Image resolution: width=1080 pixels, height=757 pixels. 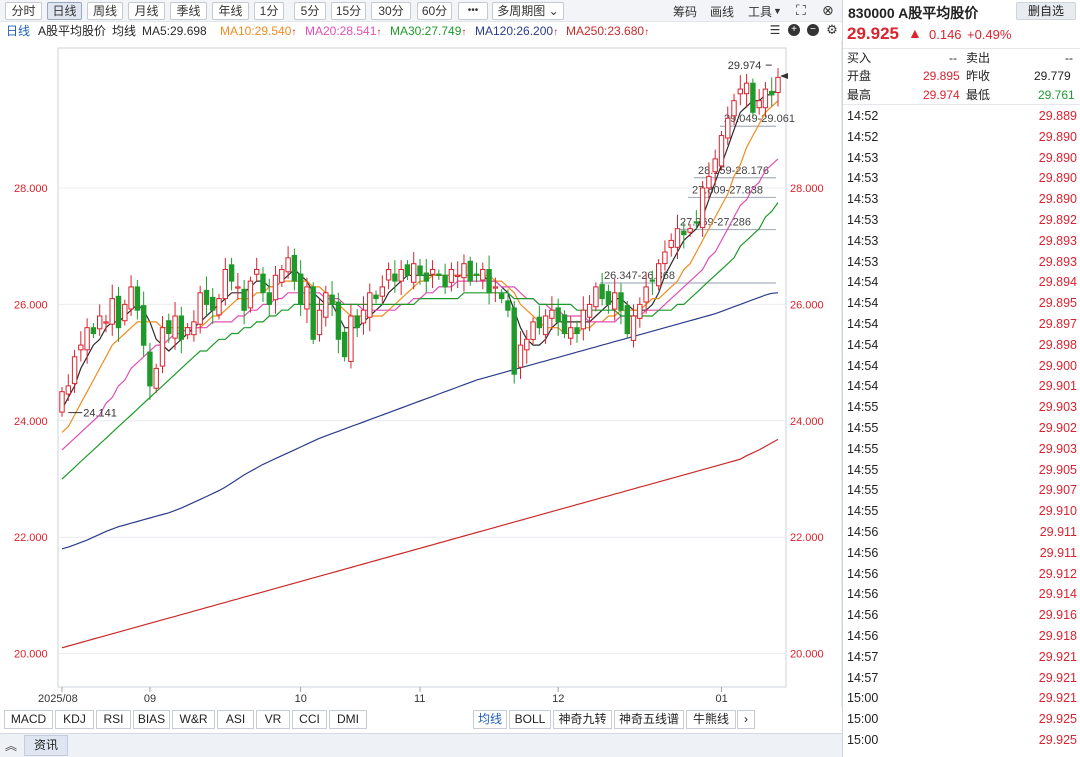 What do you see at coordinates (961, 262) in the screenshot?
I see `tick-row: 14:53 29.893` at bounding box center [961, 262].